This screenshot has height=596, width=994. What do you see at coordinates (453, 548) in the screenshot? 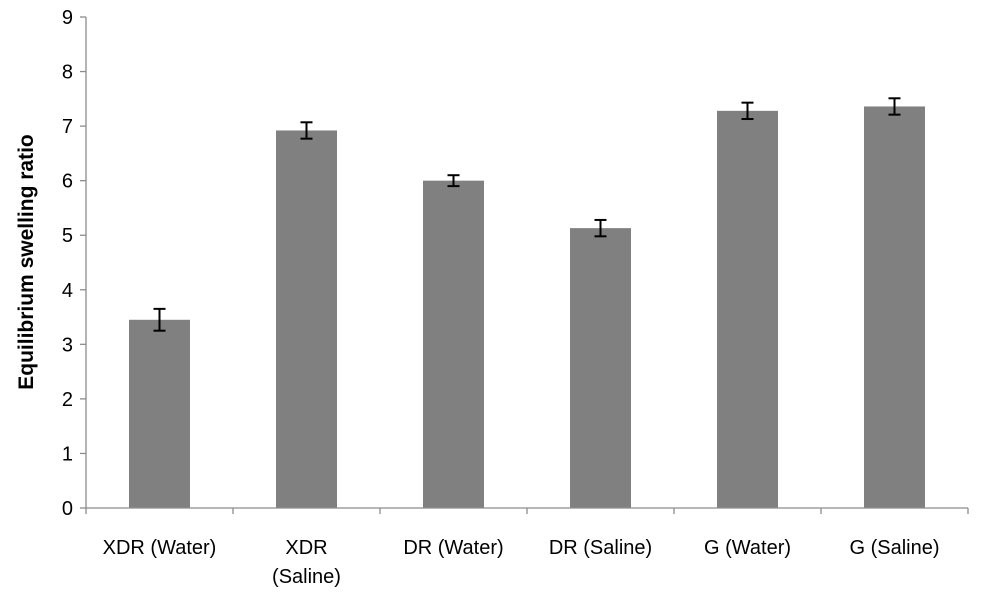
I see `x-tick-label: DR (Water)` at bounding box center [453, 548].